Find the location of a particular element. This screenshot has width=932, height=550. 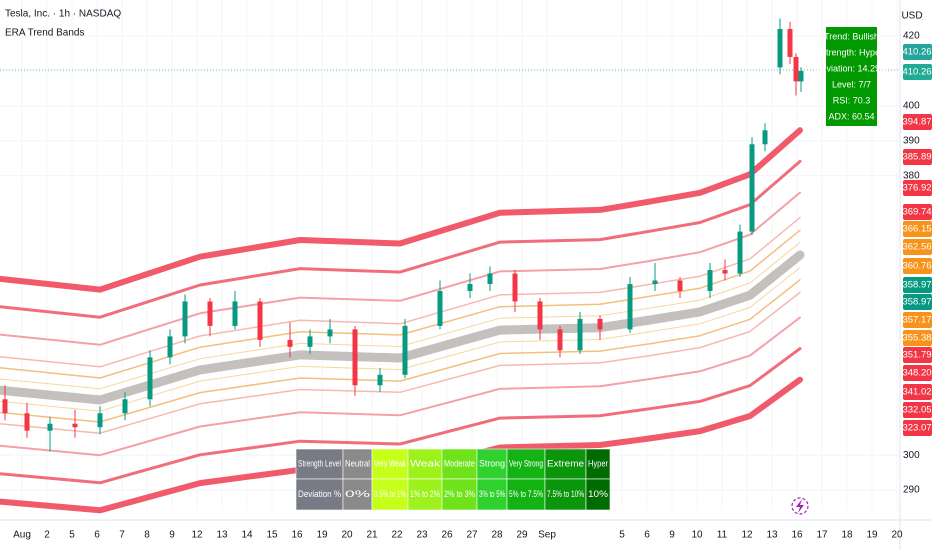

table-text: Hyper is located at coordinates (598, 464).